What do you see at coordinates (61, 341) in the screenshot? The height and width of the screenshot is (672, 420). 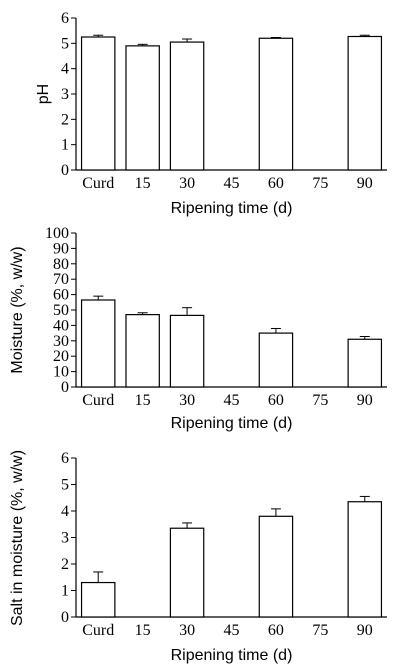 I see `y-tick-label: 30` at bounding box center [61, 341].